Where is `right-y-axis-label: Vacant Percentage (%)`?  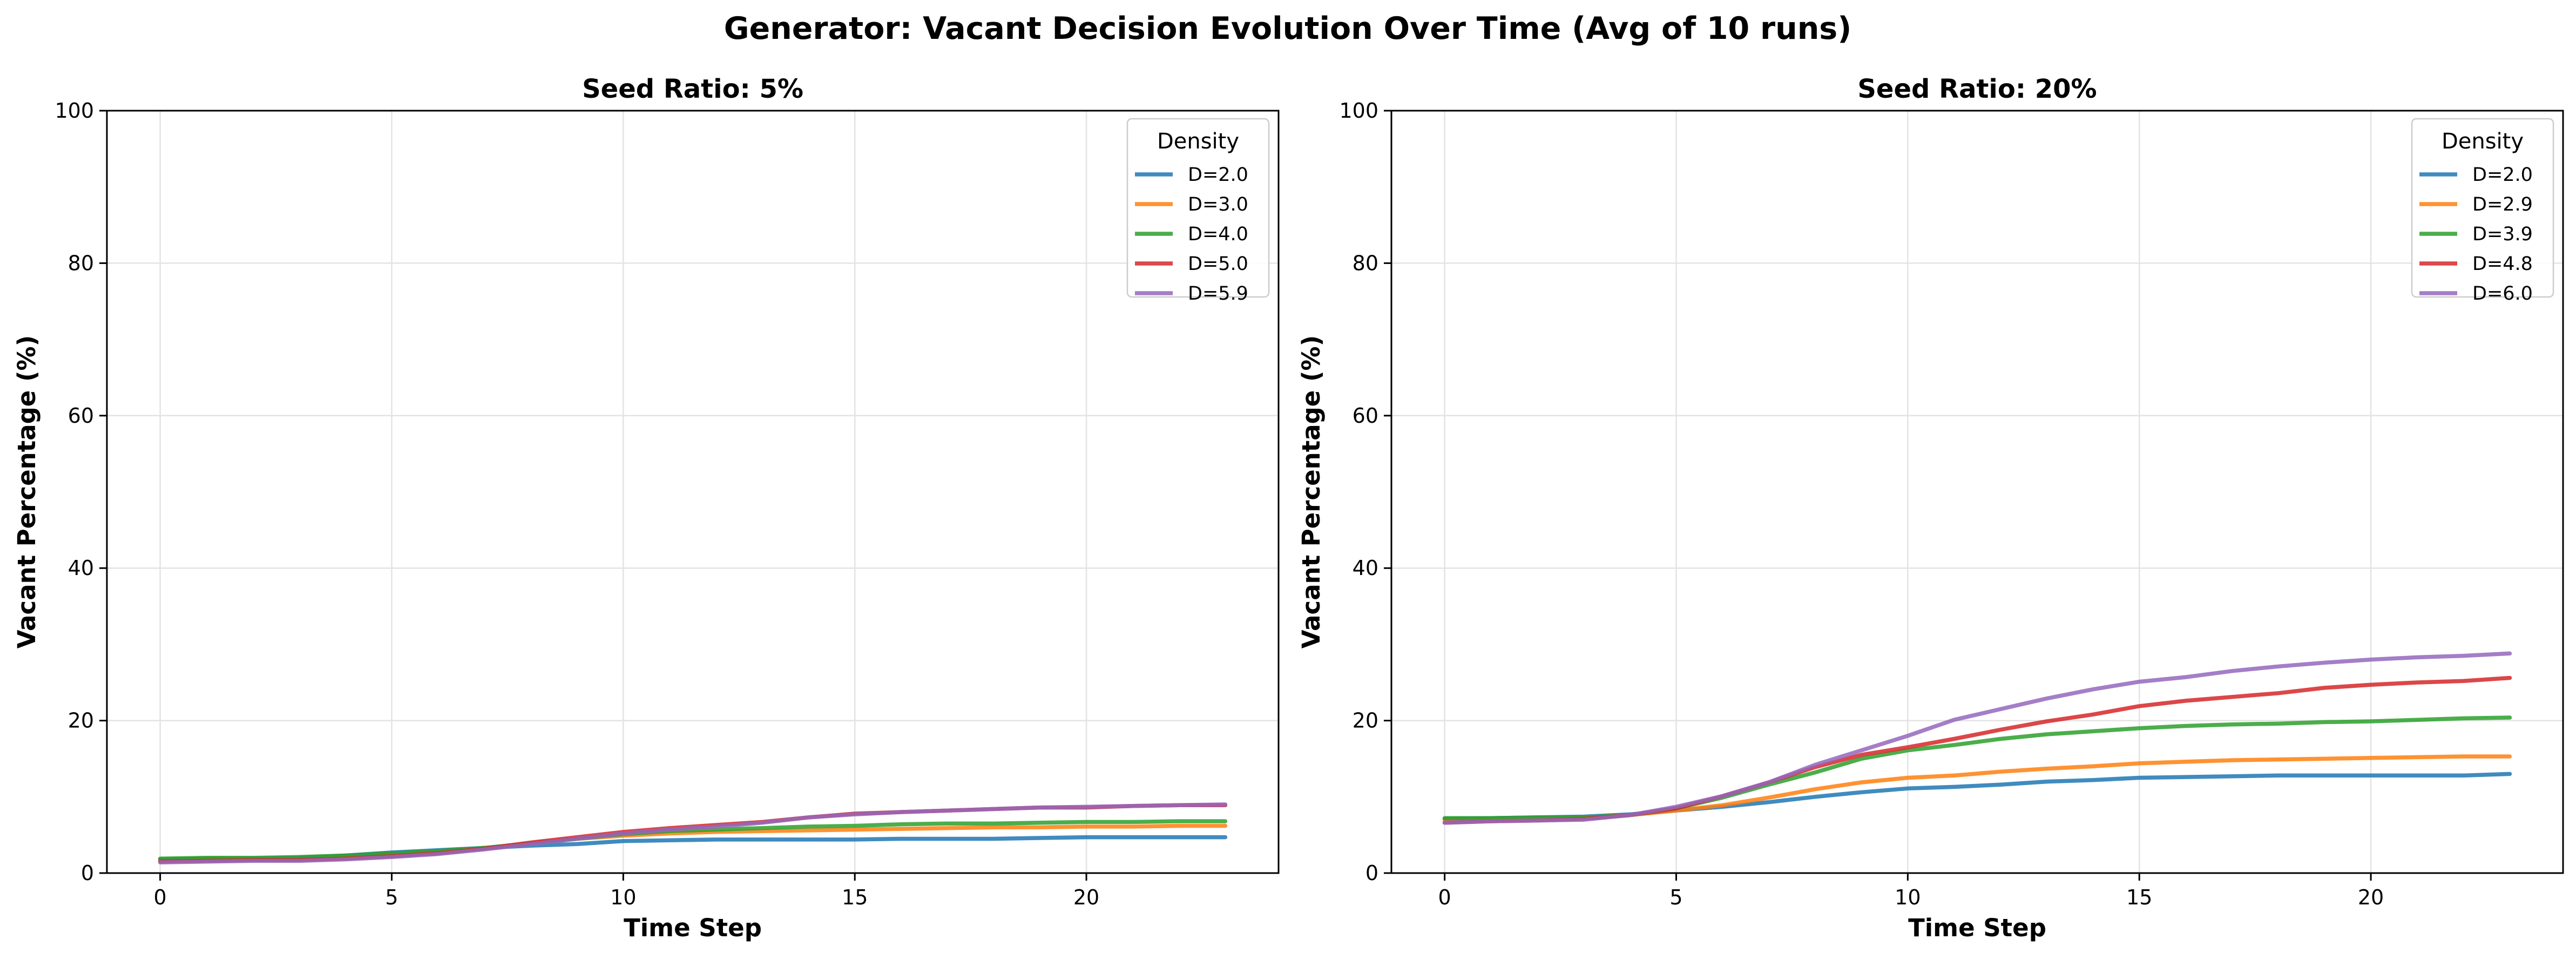 right-y-axis-label: Vacant Percentage (%) is located at coordinates (1311, 491).